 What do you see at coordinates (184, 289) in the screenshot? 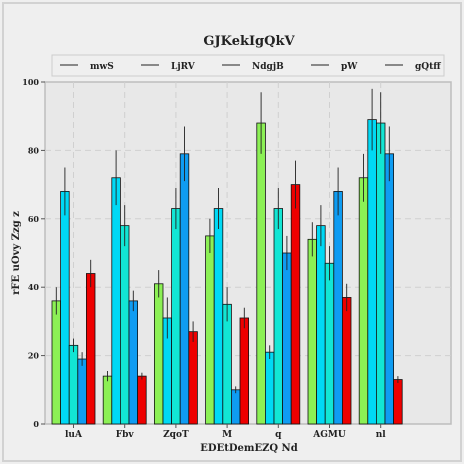
I see `bar-pW-ZqoT` at bounding box center [184, 289].